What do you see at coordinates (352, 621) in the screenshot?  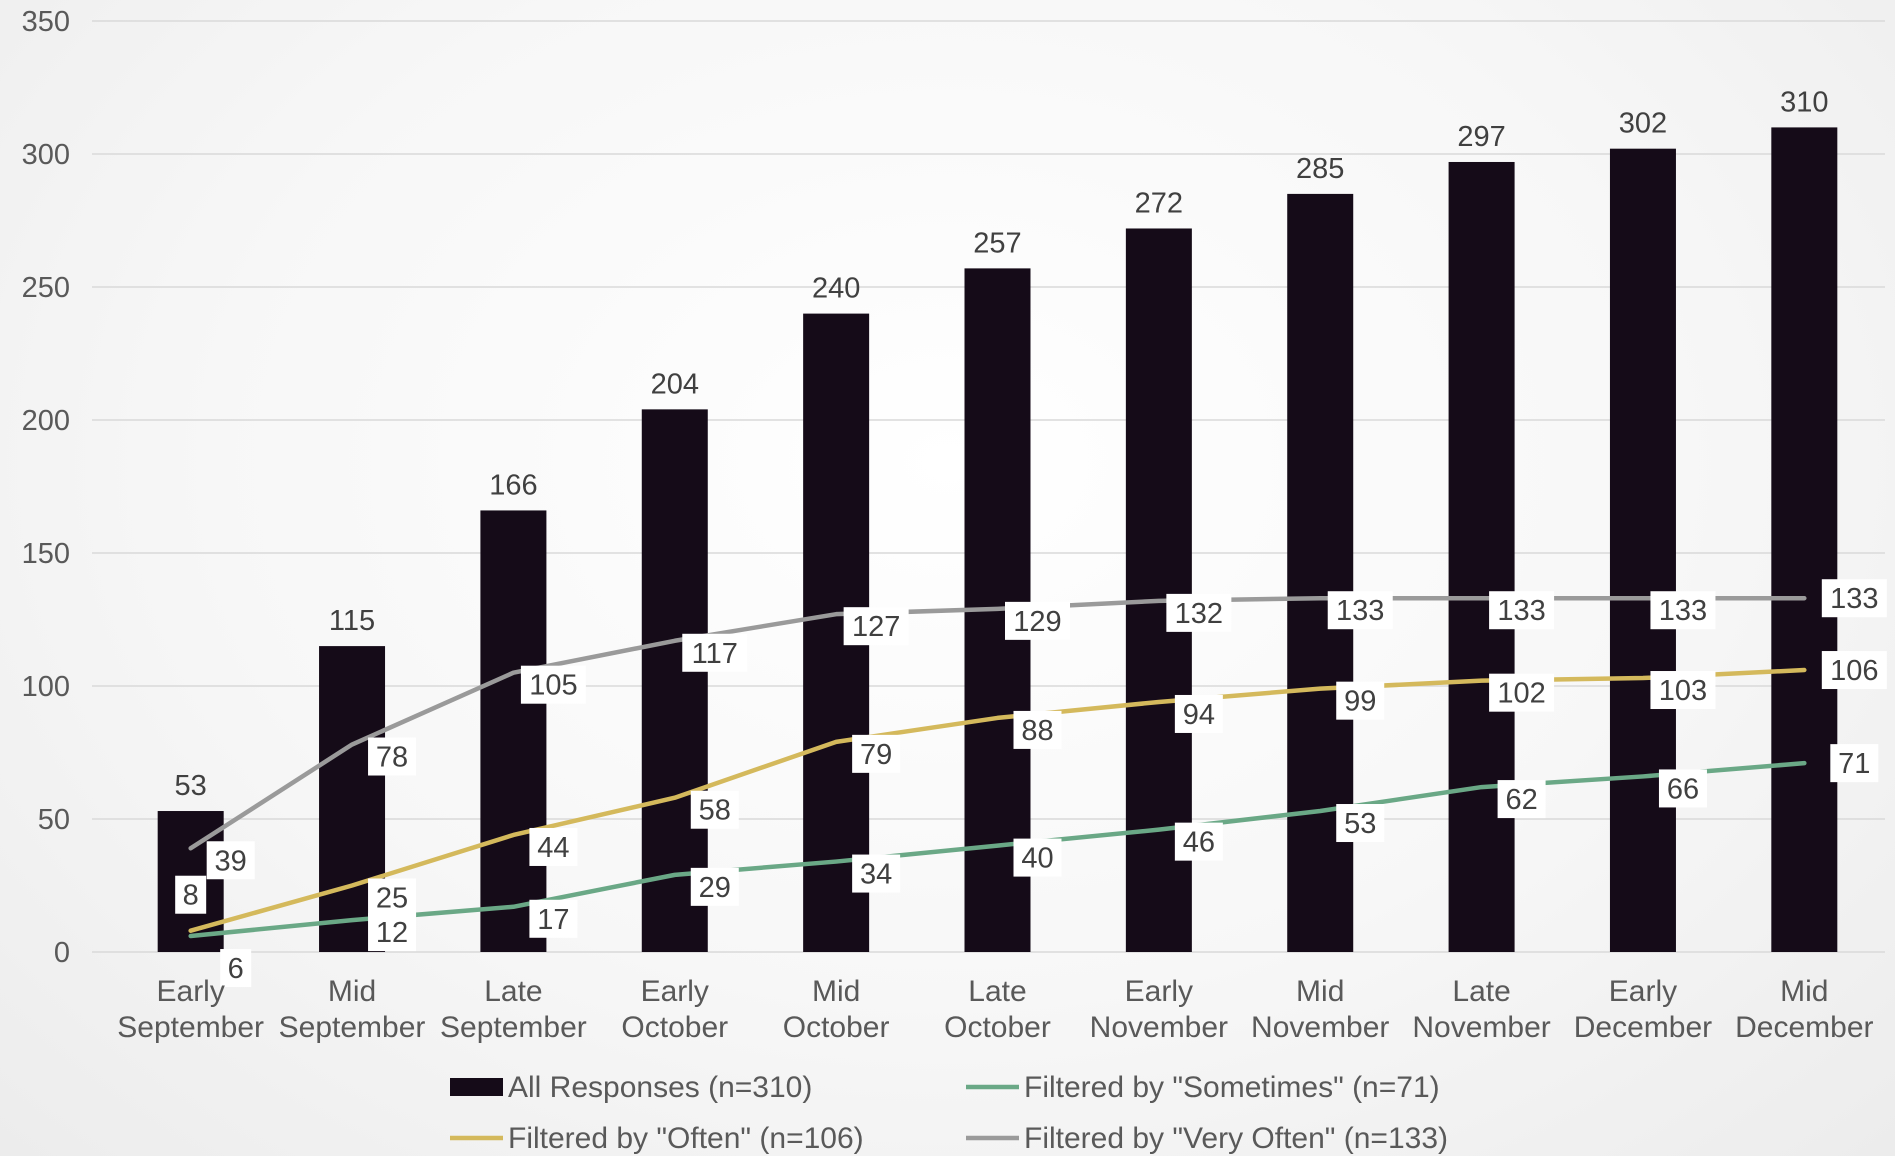 I see `bar-value-label: 115` at bounding box center [352, 621].